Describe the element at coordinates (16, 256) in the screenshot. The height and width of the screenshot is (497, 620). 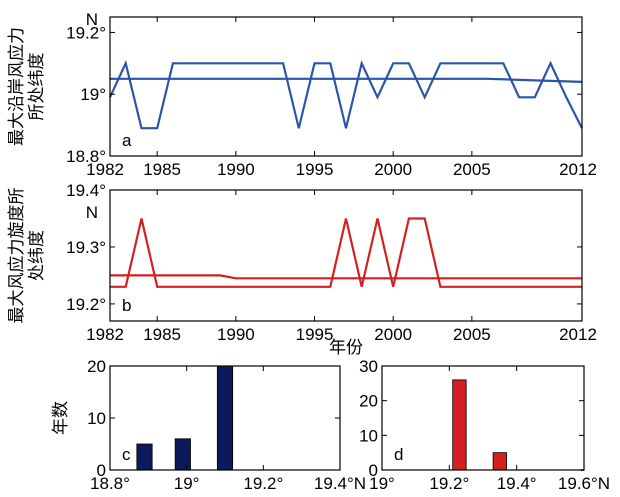
I see `y-axis-label-line1: 最大风应力旋度所` at that location.